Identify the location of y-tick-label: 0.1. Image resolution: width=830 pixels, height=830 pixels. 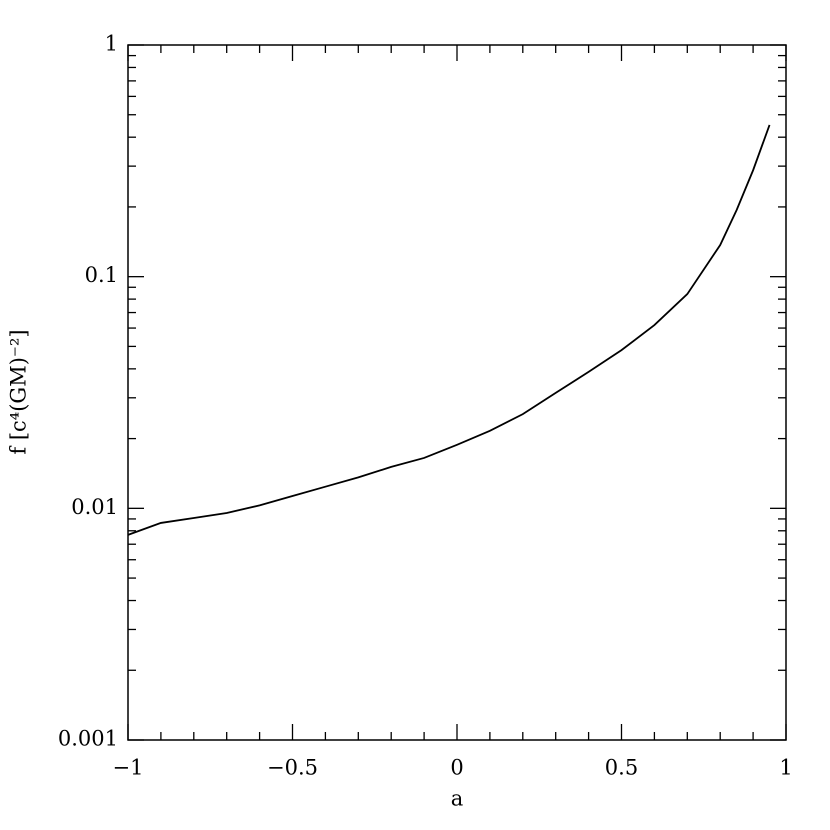
(101, 275).